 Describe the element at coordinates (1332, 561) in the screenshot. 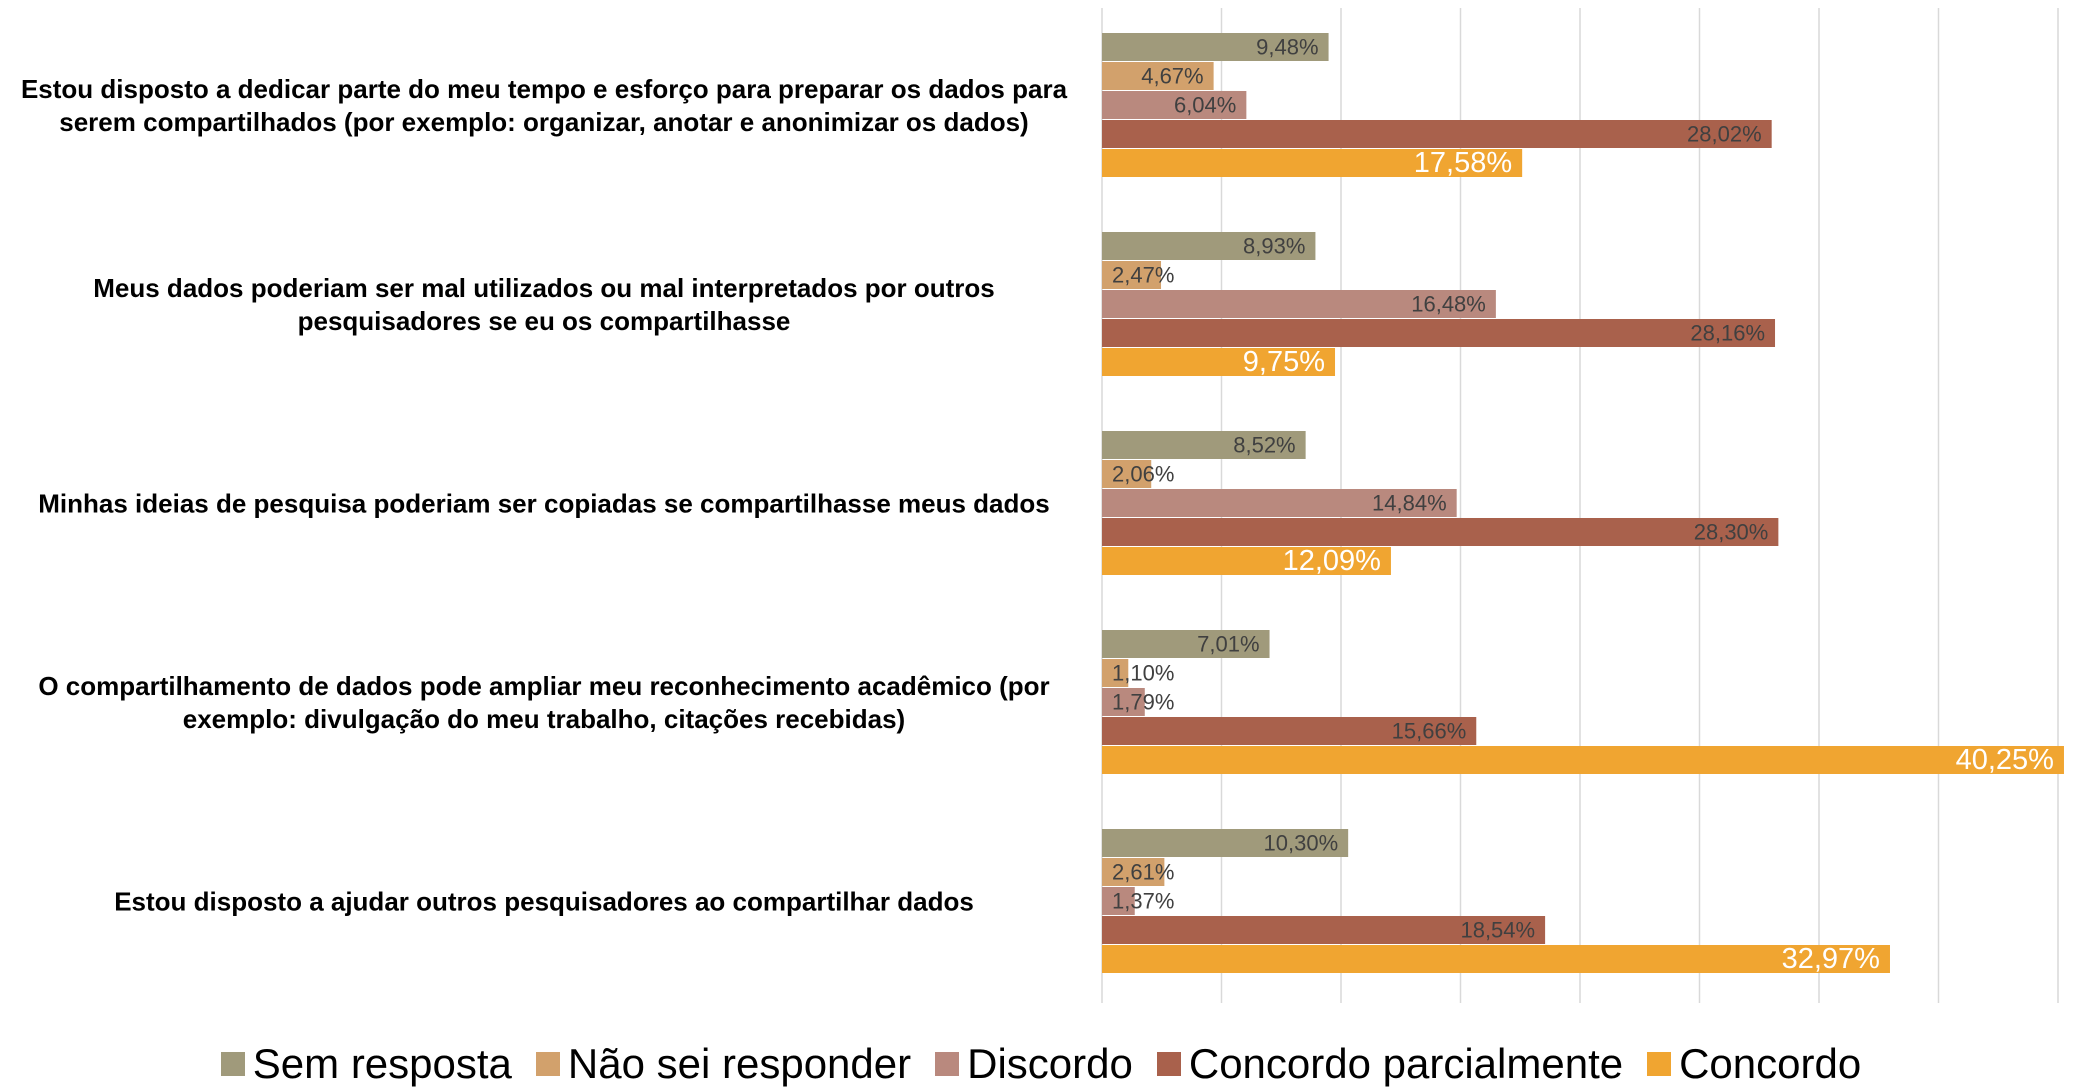

I see `data-label: 12,09%` at that location.